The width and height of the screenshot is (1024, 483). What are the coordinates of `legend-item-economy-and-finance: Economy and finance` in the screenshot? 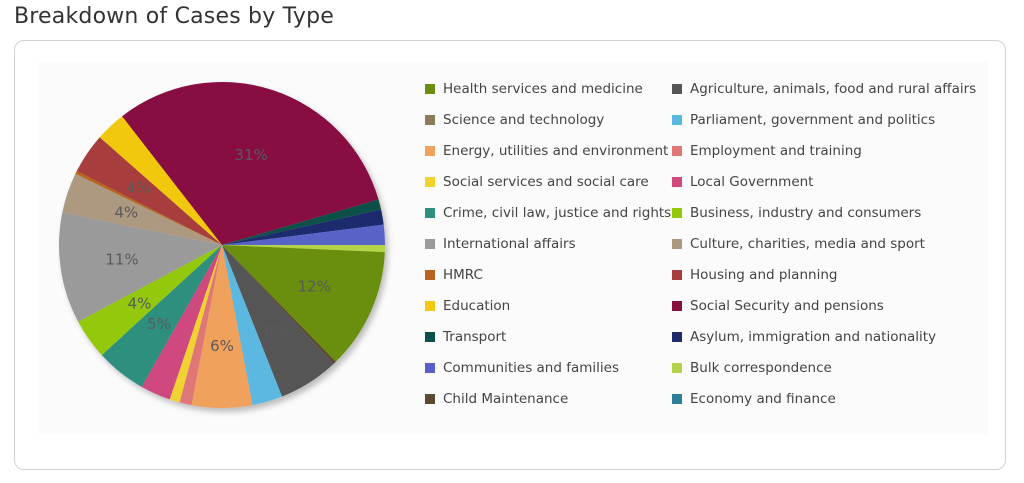 It's located at (754, 399).